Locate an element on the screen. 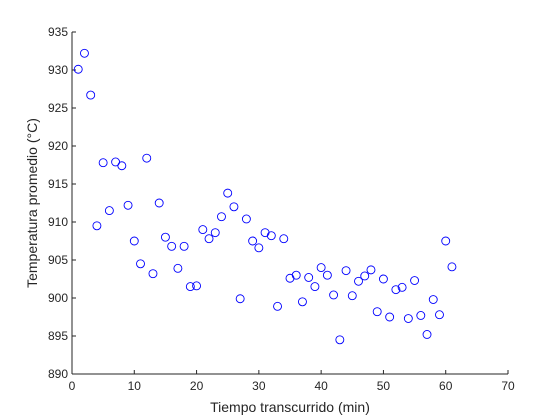 The height and width of the screenshot is (420, 560). y-tick-label: 900 is located at coordinates (58, 298).